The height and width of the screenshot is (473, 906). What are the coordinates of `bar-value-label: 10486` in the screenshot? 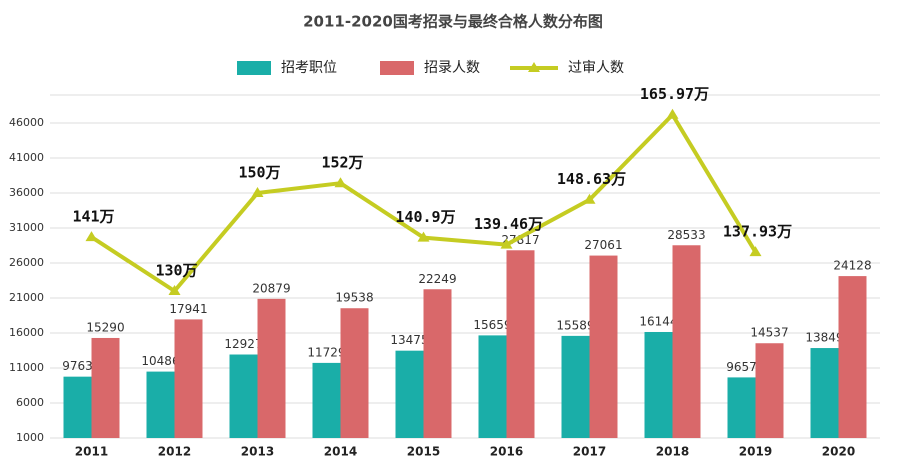 It's located at (160, 361).